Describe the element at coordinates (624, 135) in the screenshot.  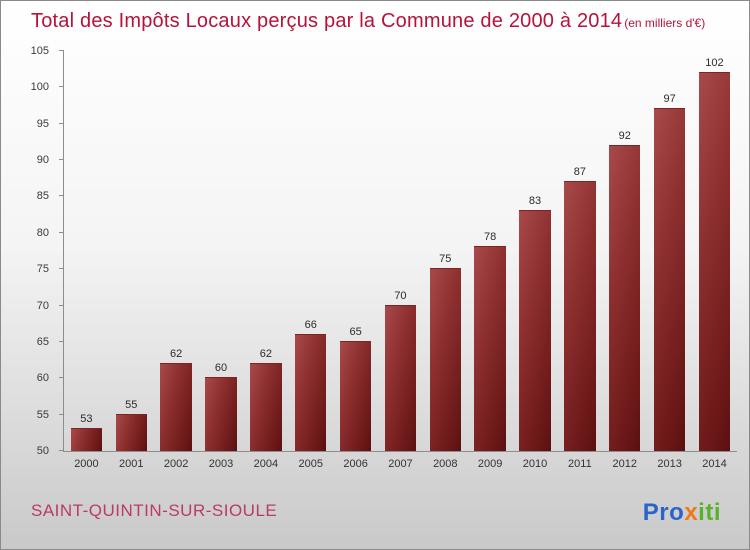
I see `bar-value-label: 92` at that location.